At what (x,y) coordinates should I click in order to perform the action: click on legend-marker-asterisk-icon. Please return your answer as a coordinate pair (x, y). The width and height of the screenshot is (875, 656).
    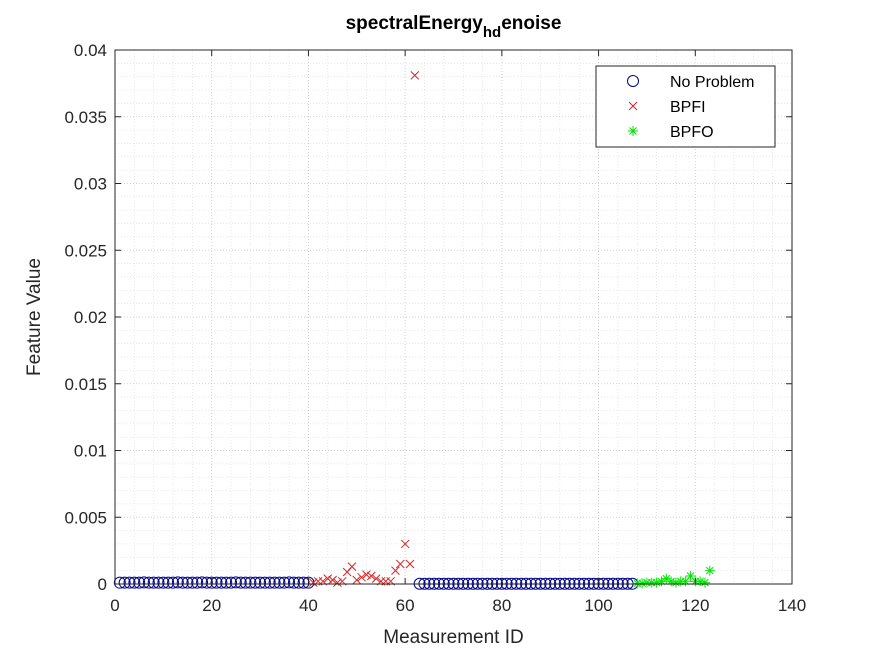
    Looking at the image, I should click on (633, 131).